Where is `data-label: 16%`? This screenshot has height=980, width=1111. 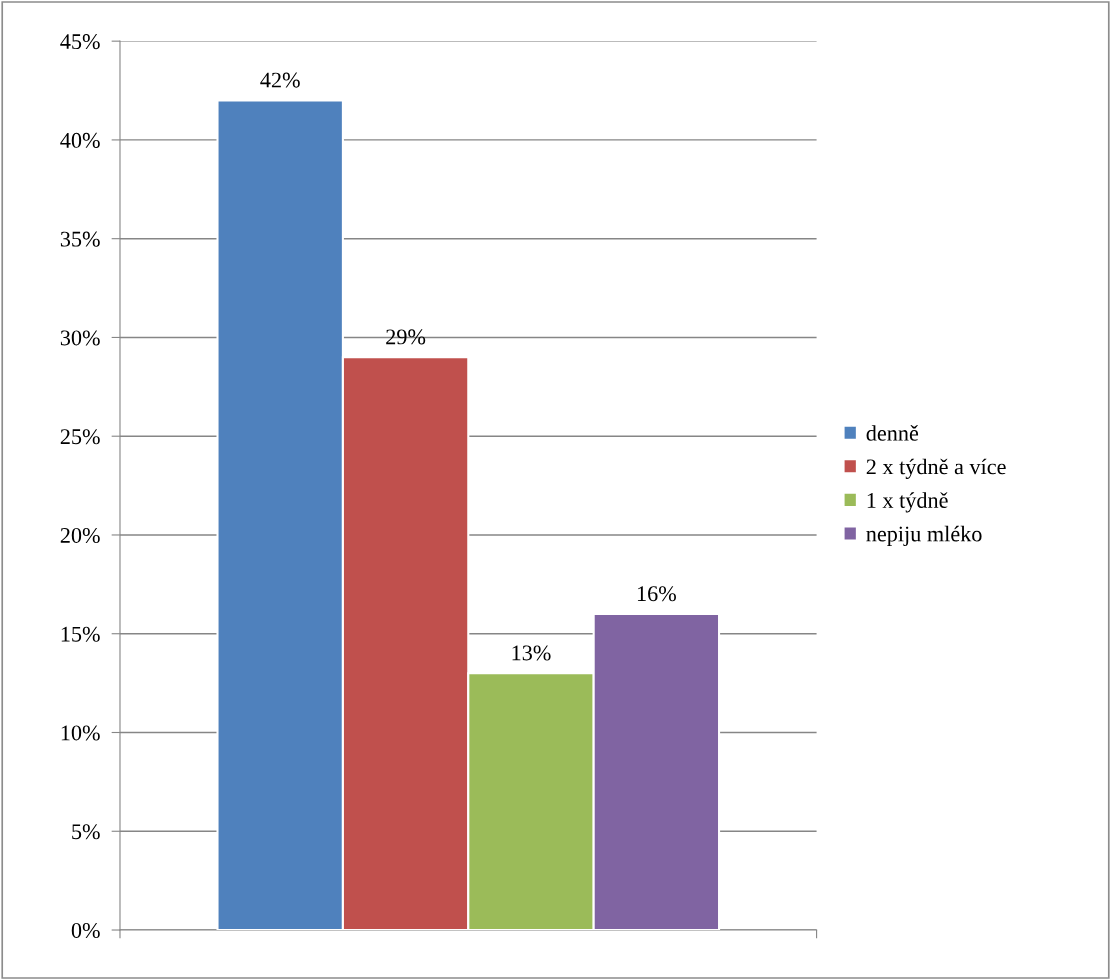
data-label: 16% is located at coordinates (656, 594).